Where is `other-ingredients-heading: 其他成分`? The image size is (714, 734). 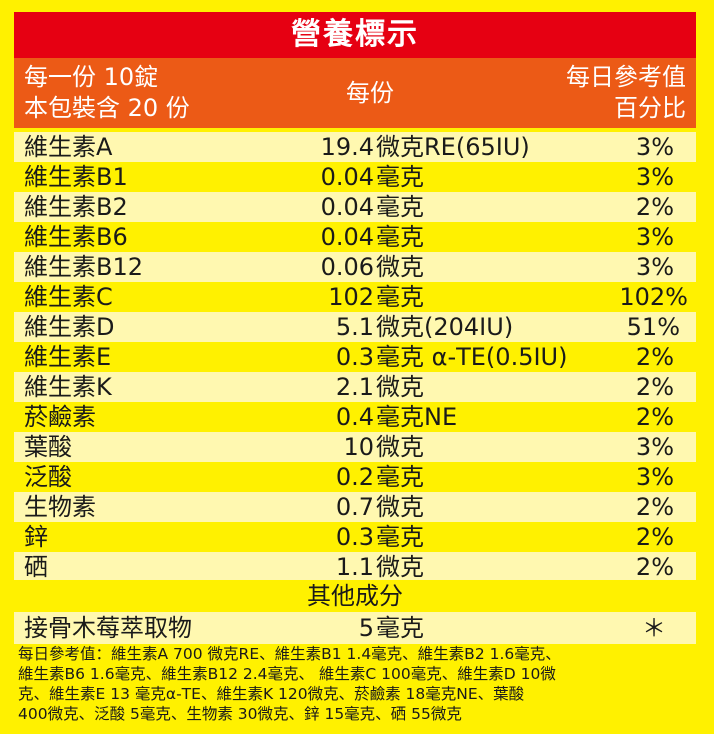 other-ingredients-heading: 其他成分 is located at coordinates (355, 596).